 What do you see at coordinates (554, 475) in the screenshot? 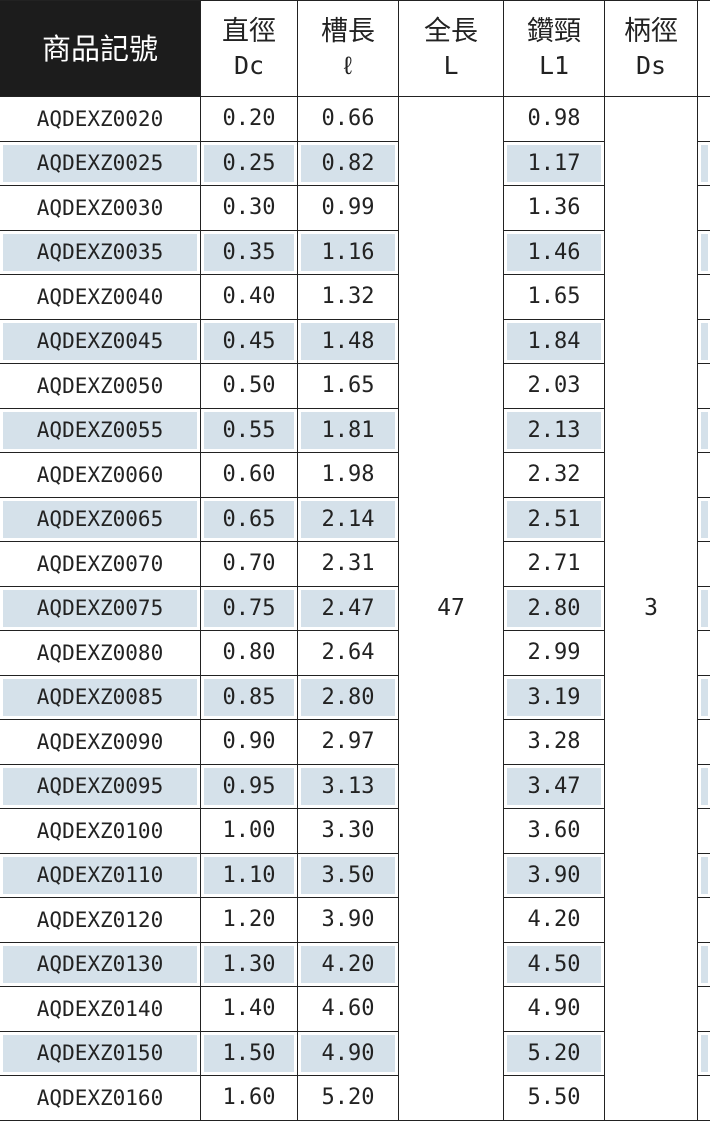
I see `cell: 2.32` at bounding box center [554, 475].